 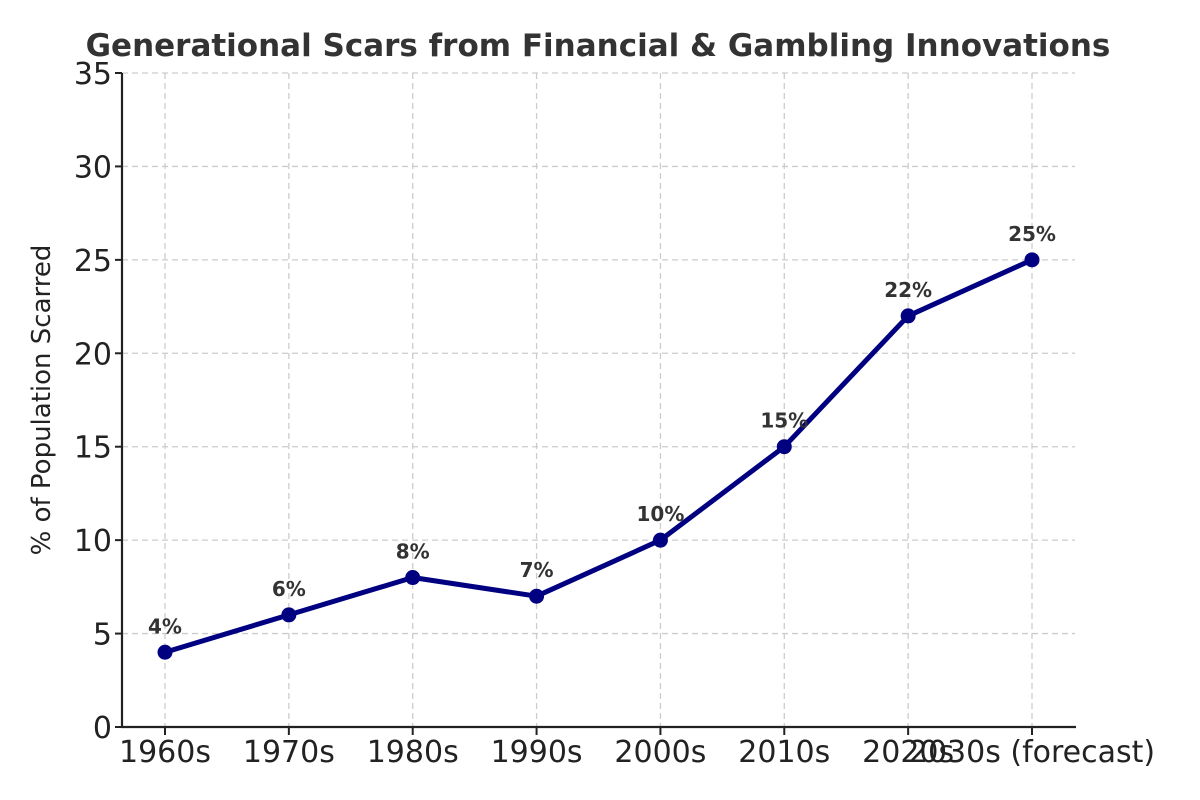 What do you see at coordinates (660, 752) in the screenshot?
I see `x-tick-label: 2000s` at bounding box center [660, 752].